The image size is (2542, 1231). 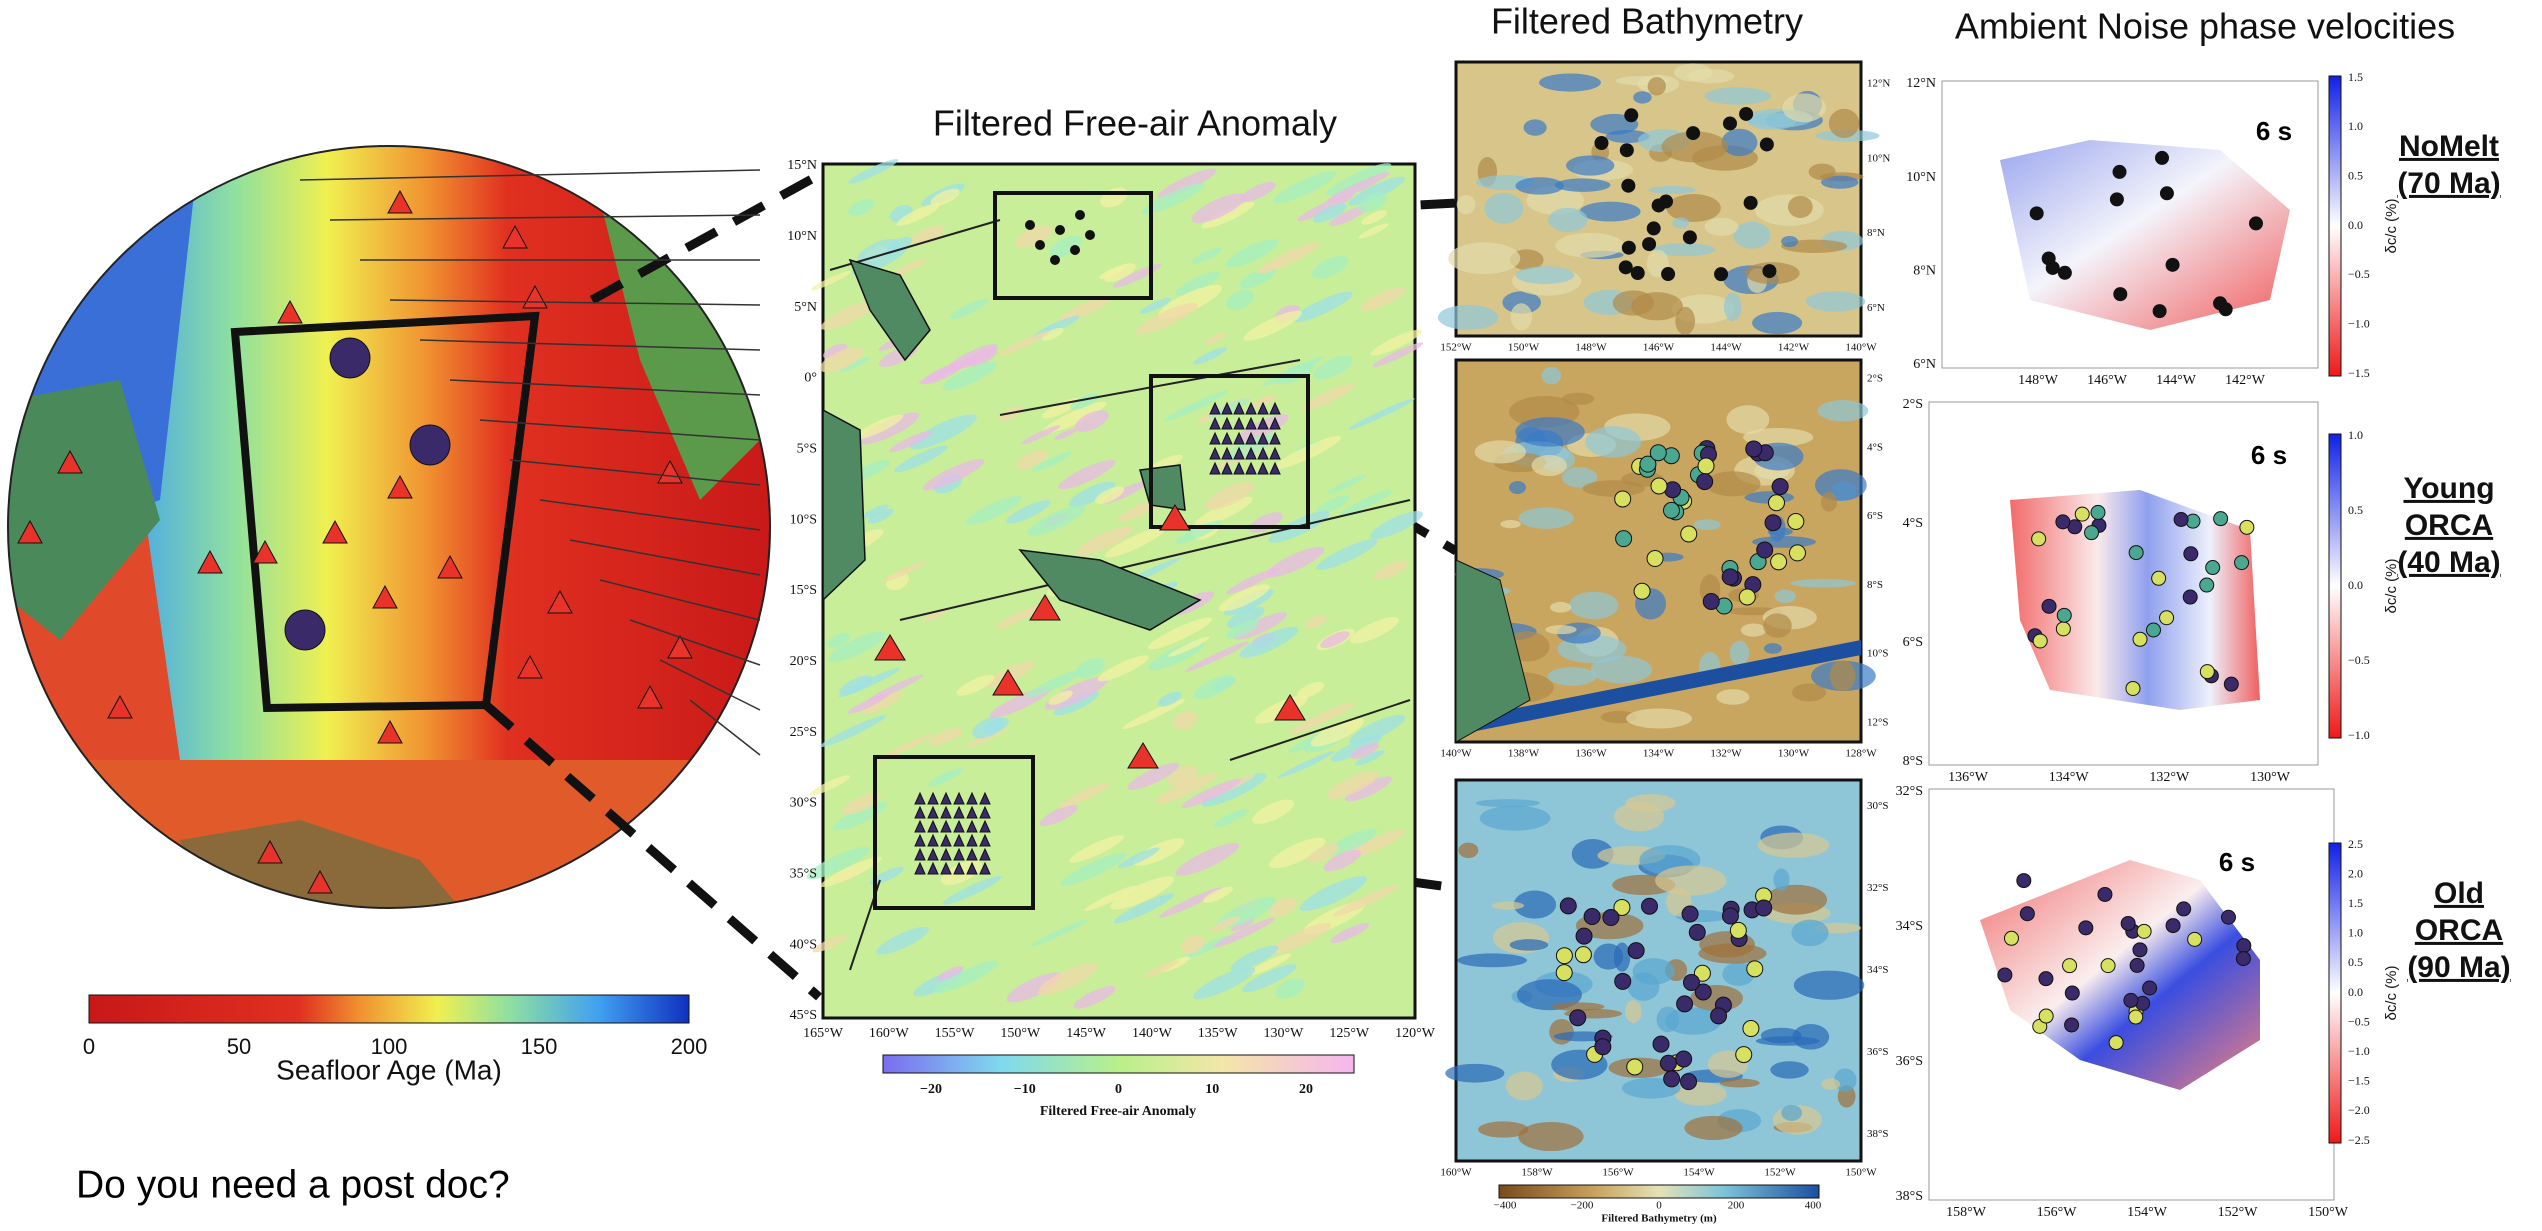 What do you see at coordinates (844, 505) in the screenshot?
I see `island` at bounding box center [844, 505].